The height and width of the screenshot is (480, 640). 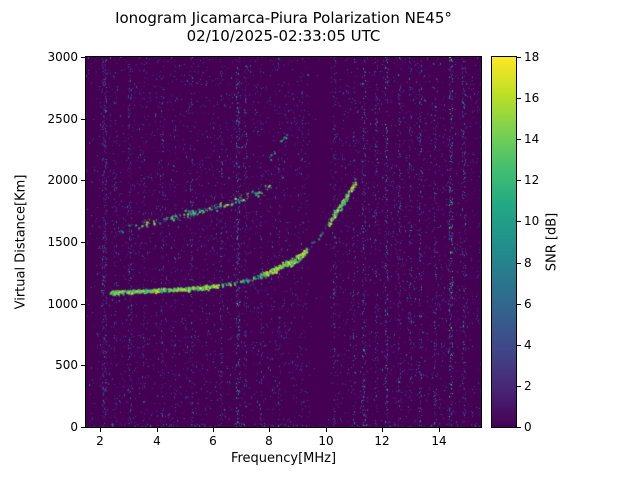 I want to click on y-tick-label: 3000, so click(x=62, y=57).